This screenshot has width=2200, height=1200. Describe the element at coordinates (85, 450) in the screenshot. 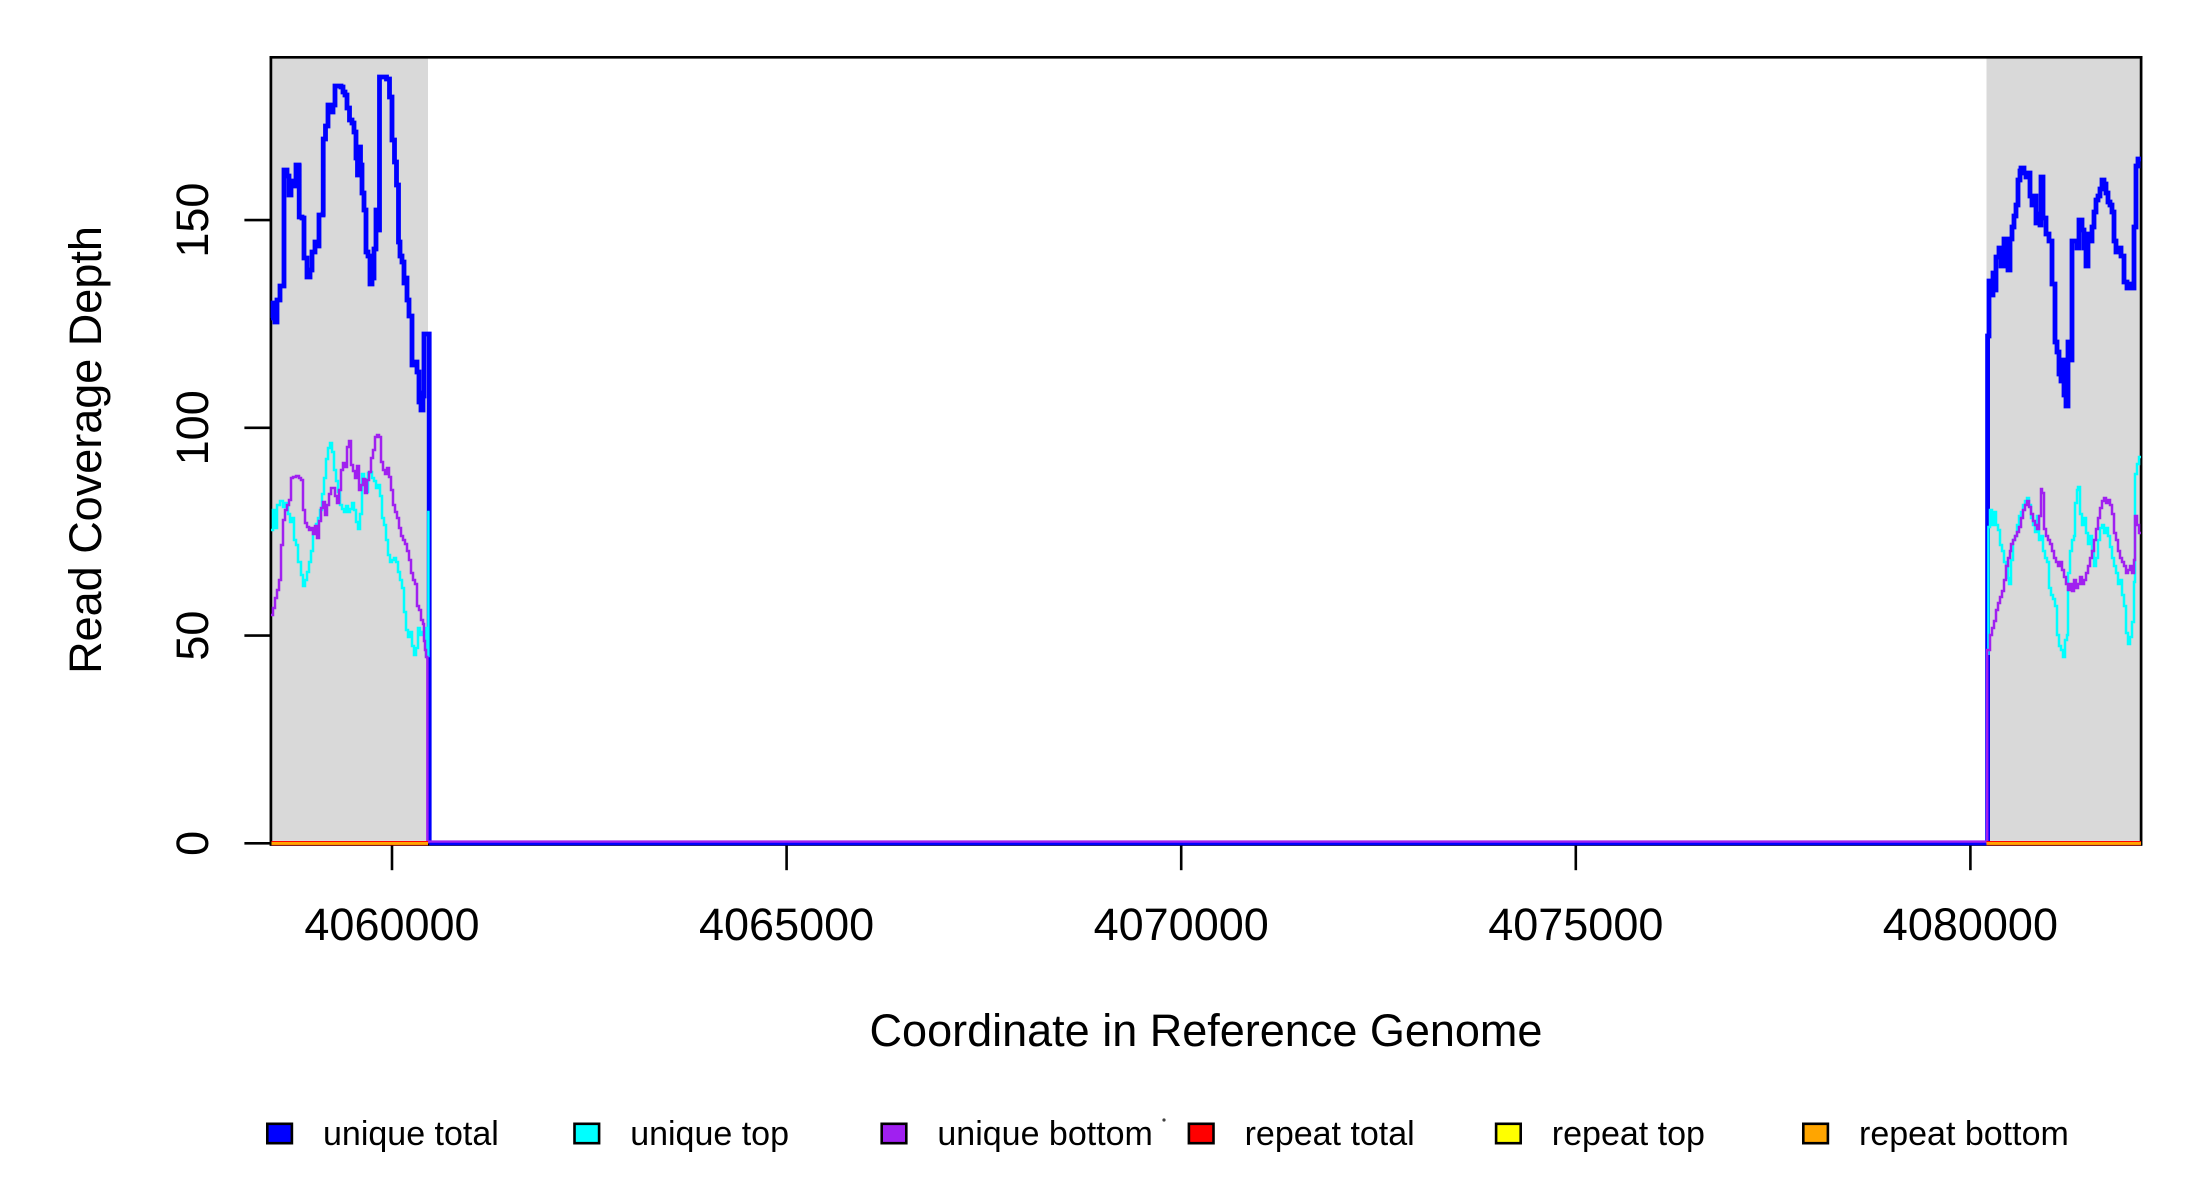

I see `svg-text: Read Coverage Depth` at that location.